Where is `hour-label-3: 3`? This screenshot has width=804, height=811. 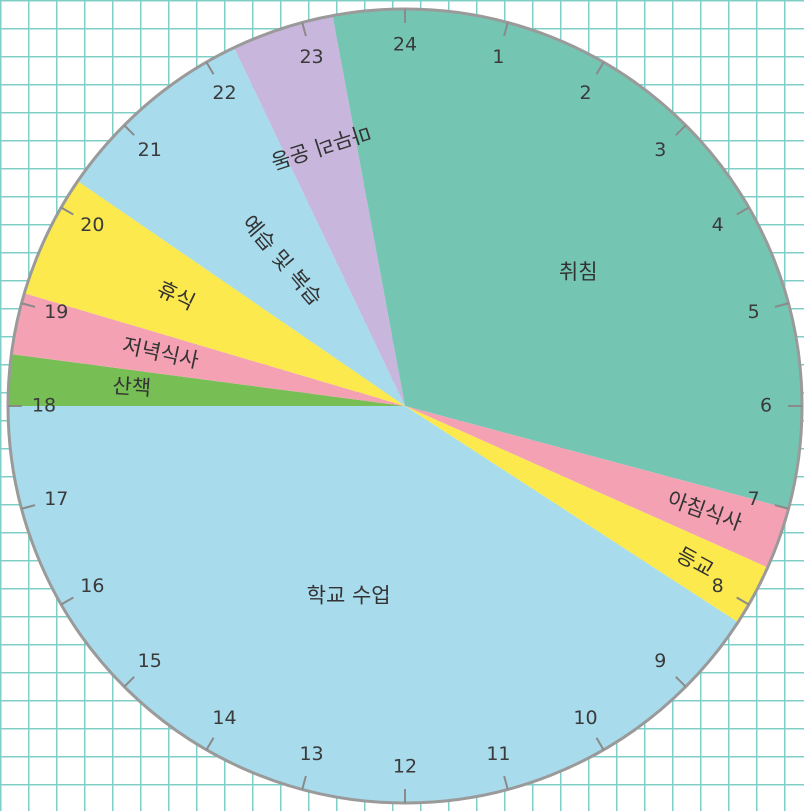 hour-label-3: 3 is located at coordinates (660, 150).